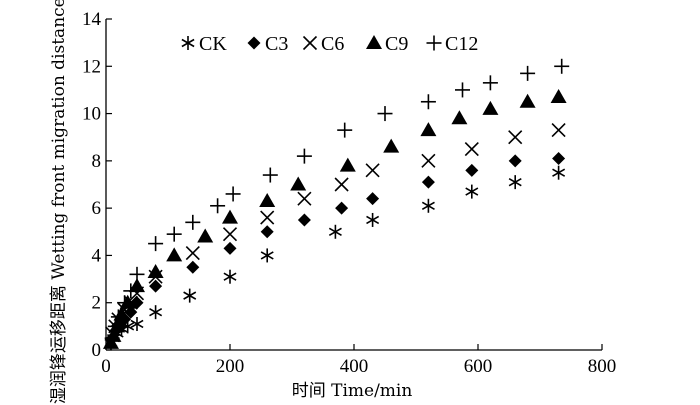 This screenshot has height=405, width=700. I want to click on y-tick-label: 6, so click(97, 208).